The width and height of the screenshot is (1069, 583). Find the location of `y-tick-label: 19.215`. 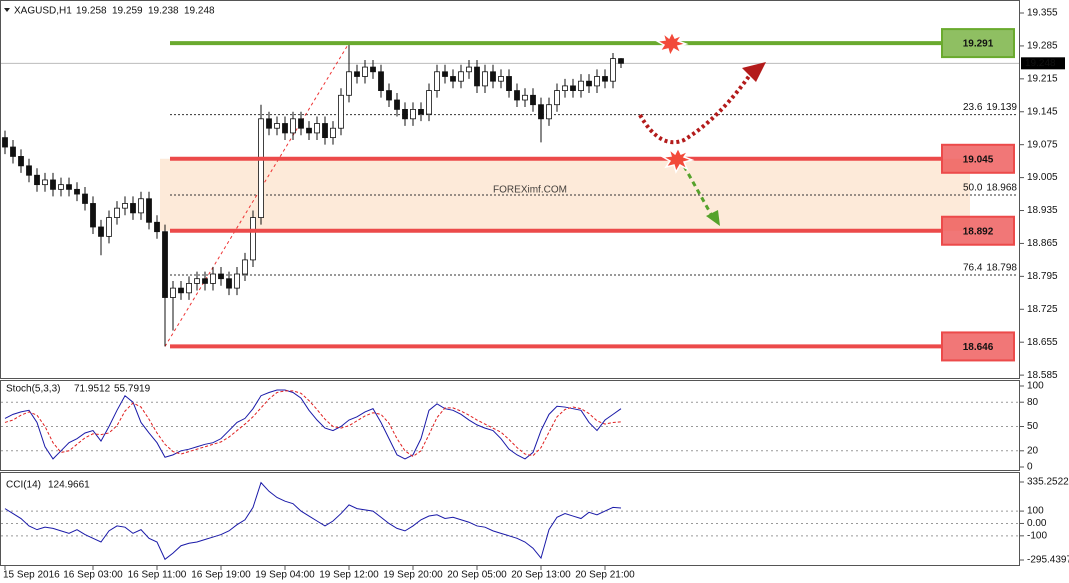

y-tick-label: 19.215 is located at coordinates (1042, 78).